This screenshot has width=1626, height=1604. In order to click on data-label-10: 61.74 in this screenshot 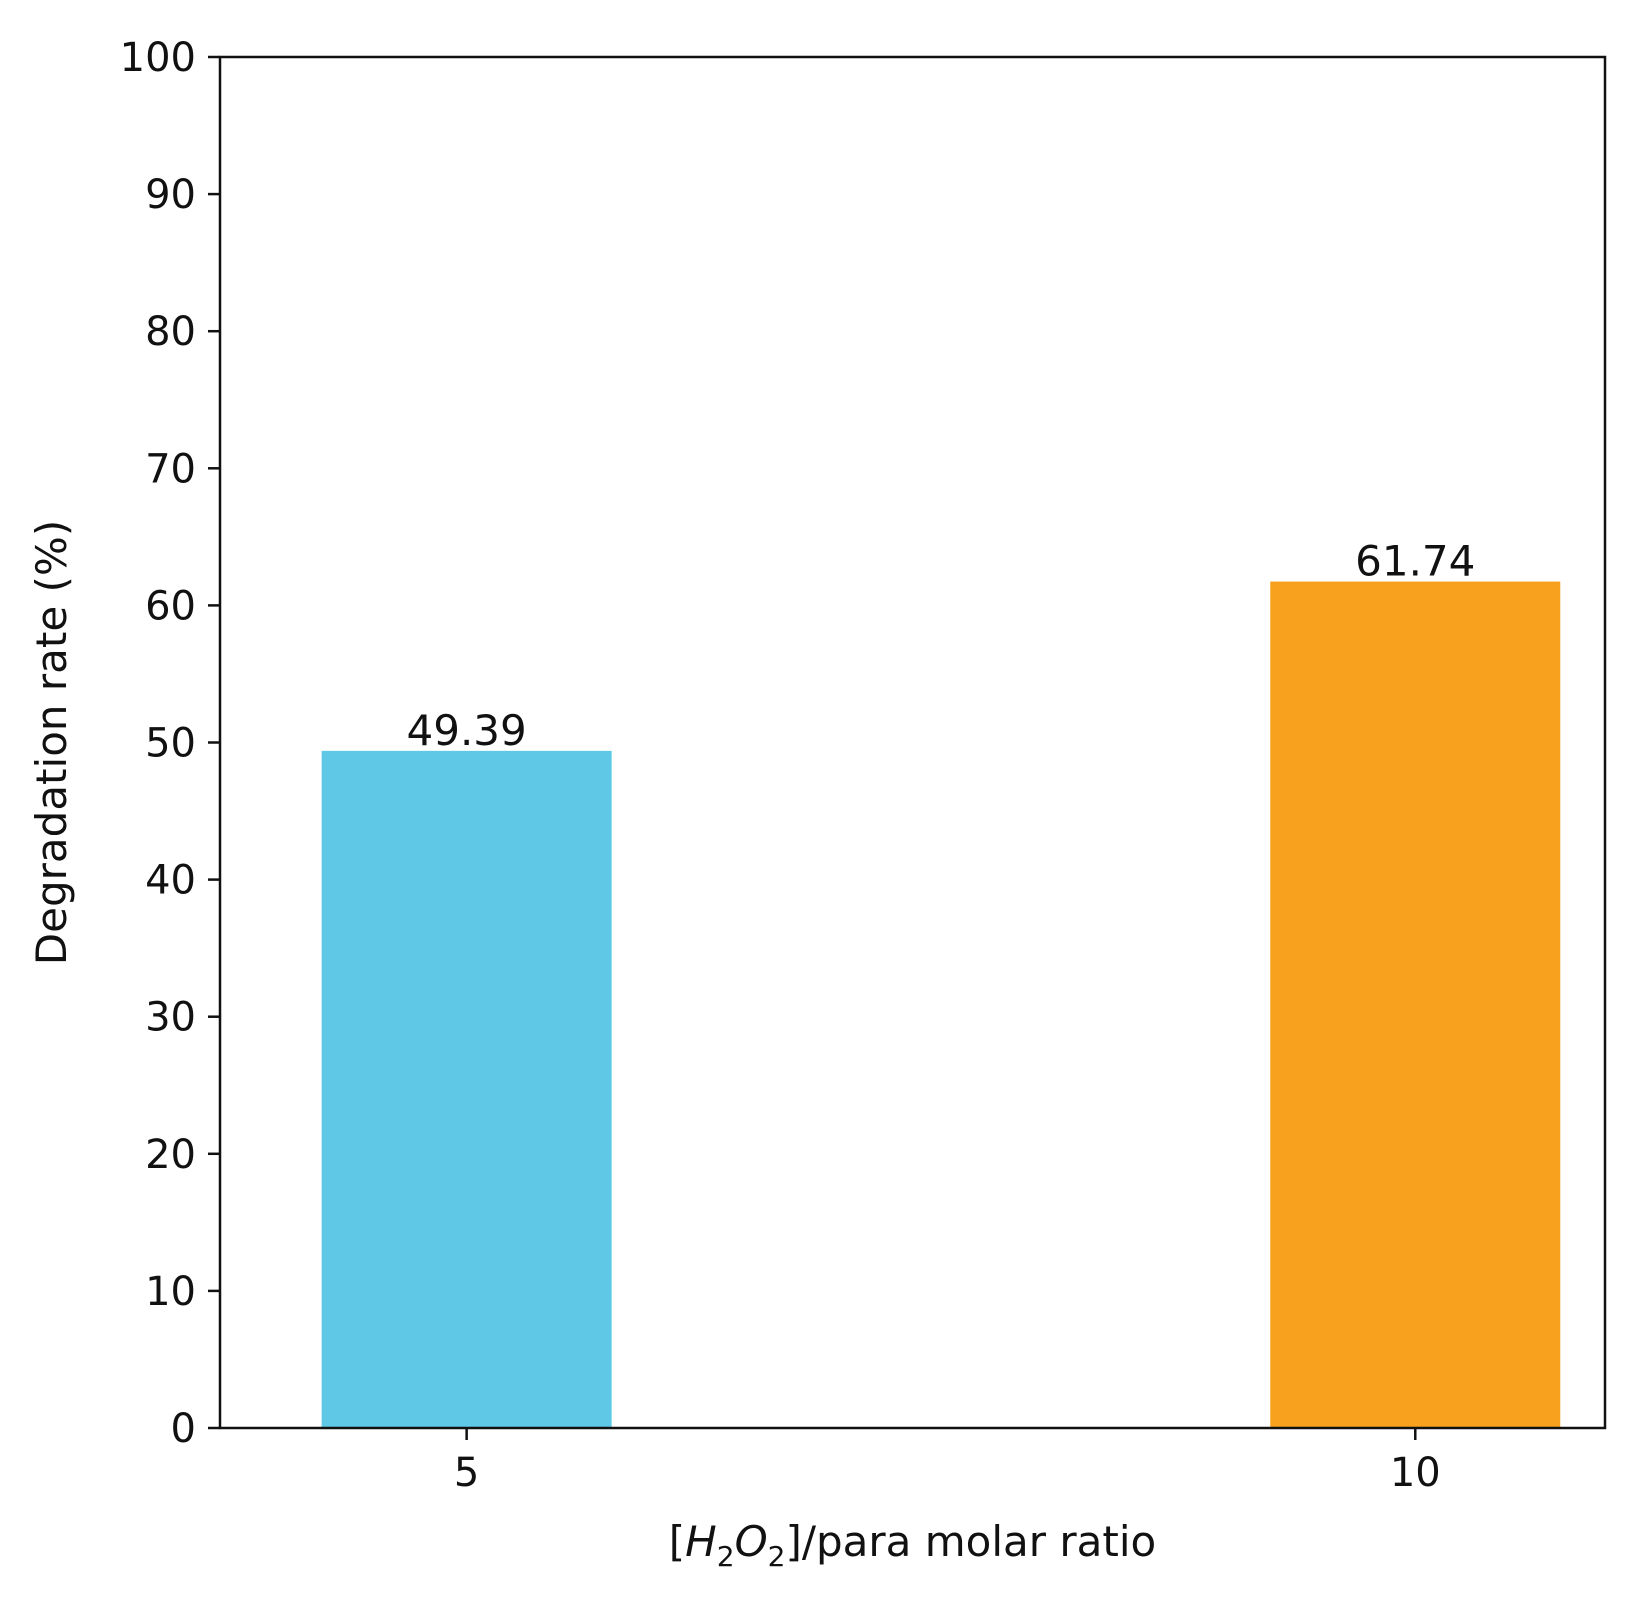, I will do `click(1415, 561)`.